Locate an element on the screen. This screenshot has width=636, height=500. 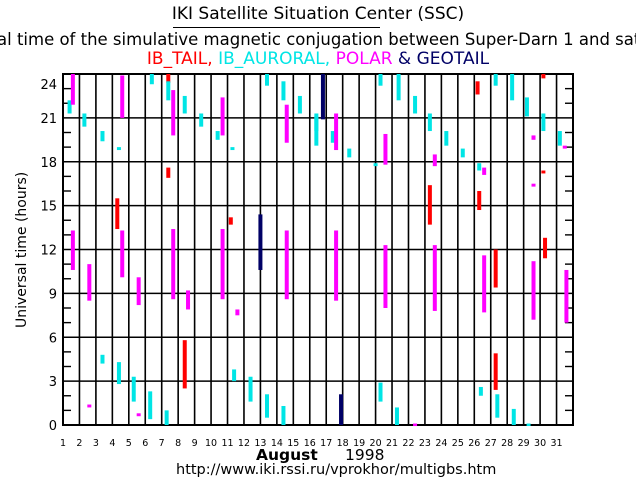
x-tick-label: 12 is located at coordinates (244, 443).